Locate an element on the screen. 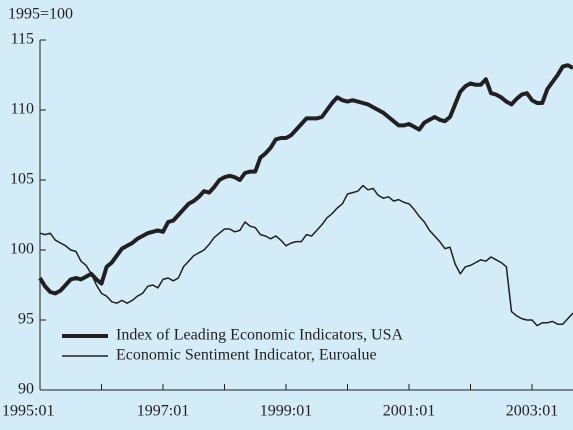 This screenshot has height=430, width=573. y-tick-label: 105 is located at coordinates (22, 179).